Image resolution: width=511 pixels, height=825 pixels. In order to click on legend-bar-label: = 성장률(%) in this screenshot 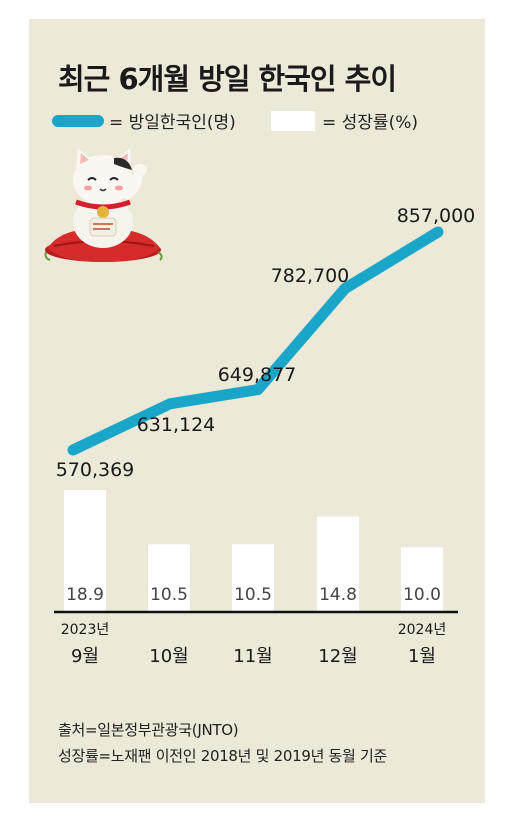, I will do `click(370, 123)`.